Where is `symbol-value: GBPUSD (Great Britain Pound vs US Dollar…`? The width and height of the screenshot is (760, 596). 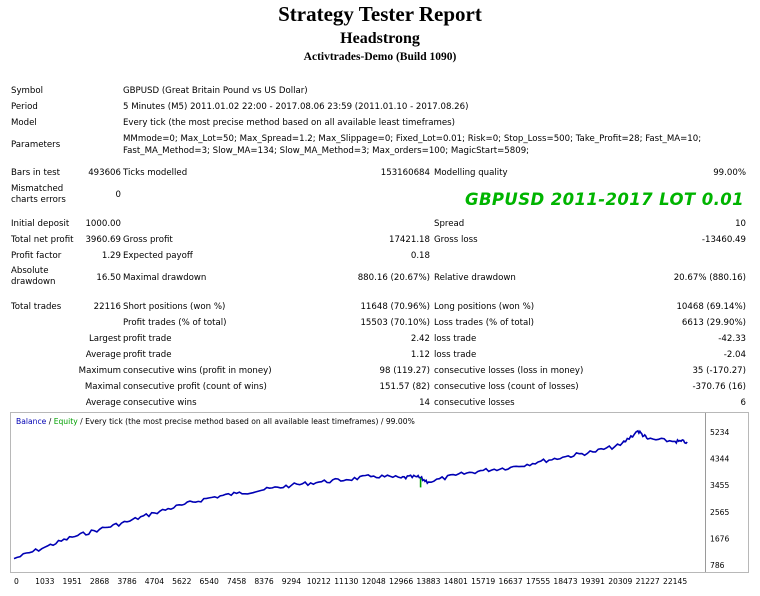
symbol-value: GBPUSD (Great Britain Pound vs US Dollar… is located at coordinates (215, 91).